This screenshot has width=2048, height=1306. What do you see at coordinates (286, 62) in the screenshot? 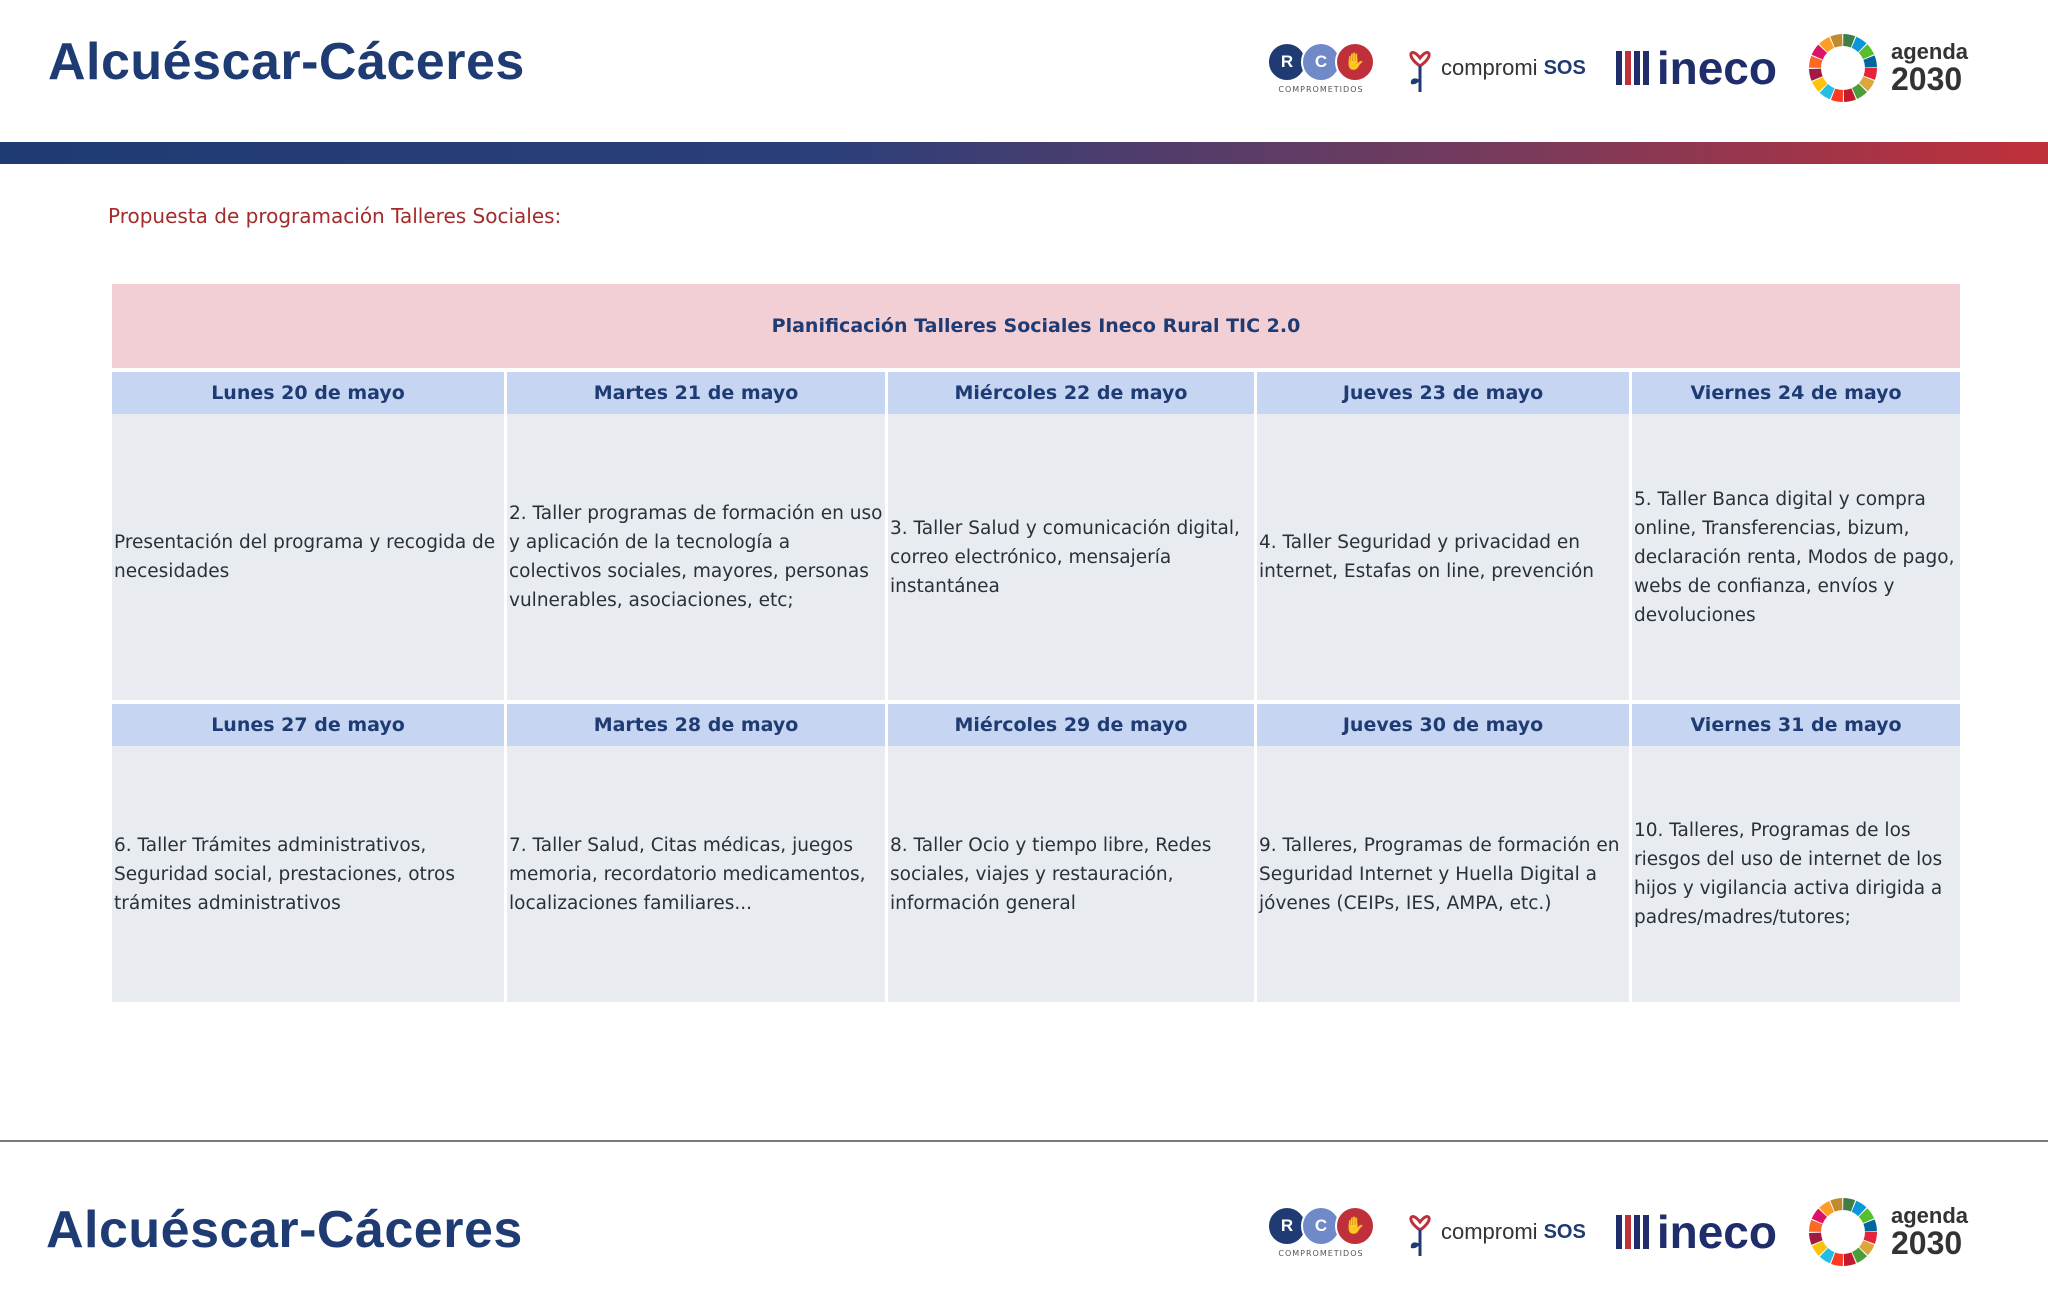
I see `page-title: Alcuéscar-Cáceres` at bounding box center [286, 62].